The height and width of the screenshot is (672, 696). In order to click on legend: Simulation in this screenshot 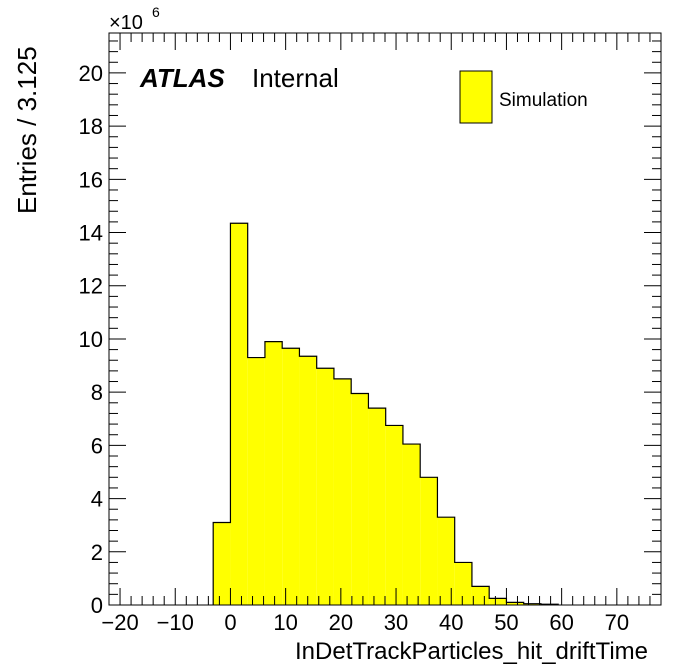, I will do `click(523, 97)`.